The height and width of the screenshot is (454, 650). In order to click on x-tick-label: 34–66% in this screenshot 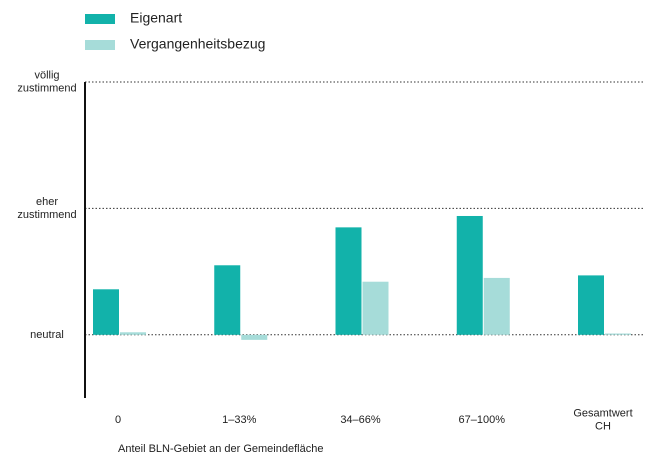, I will do `click(360, 420)`.